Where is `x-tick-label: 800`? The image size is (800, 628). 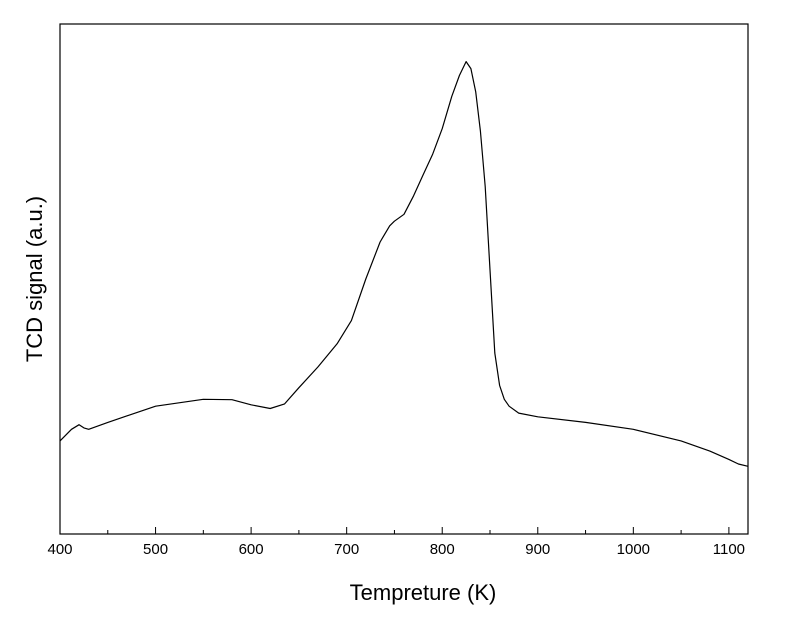
x-tick-label: 800 is located at coordinates (442, 549).